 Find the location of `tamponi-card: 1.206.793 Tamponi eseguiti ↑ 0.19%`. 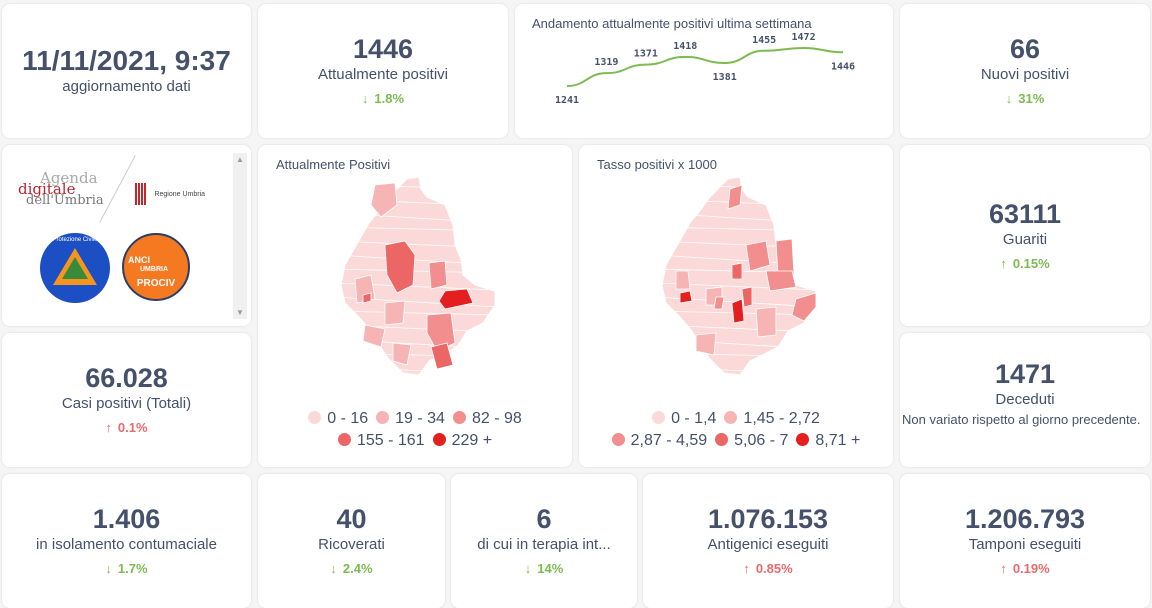

tamponi-card: 1.206.793 Tamponi eseguiti ↑ 0.19% is located at coordinates (1025, 541).